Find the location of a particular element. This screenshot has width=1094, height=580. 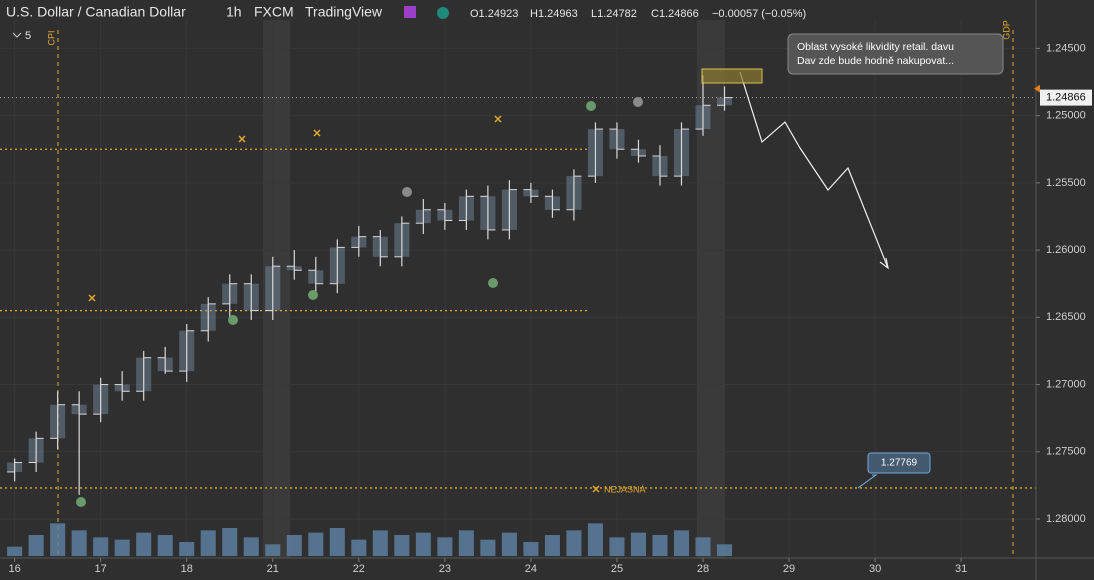

y-tick-label: 1.25500 is located at coordinates (1066, 183).